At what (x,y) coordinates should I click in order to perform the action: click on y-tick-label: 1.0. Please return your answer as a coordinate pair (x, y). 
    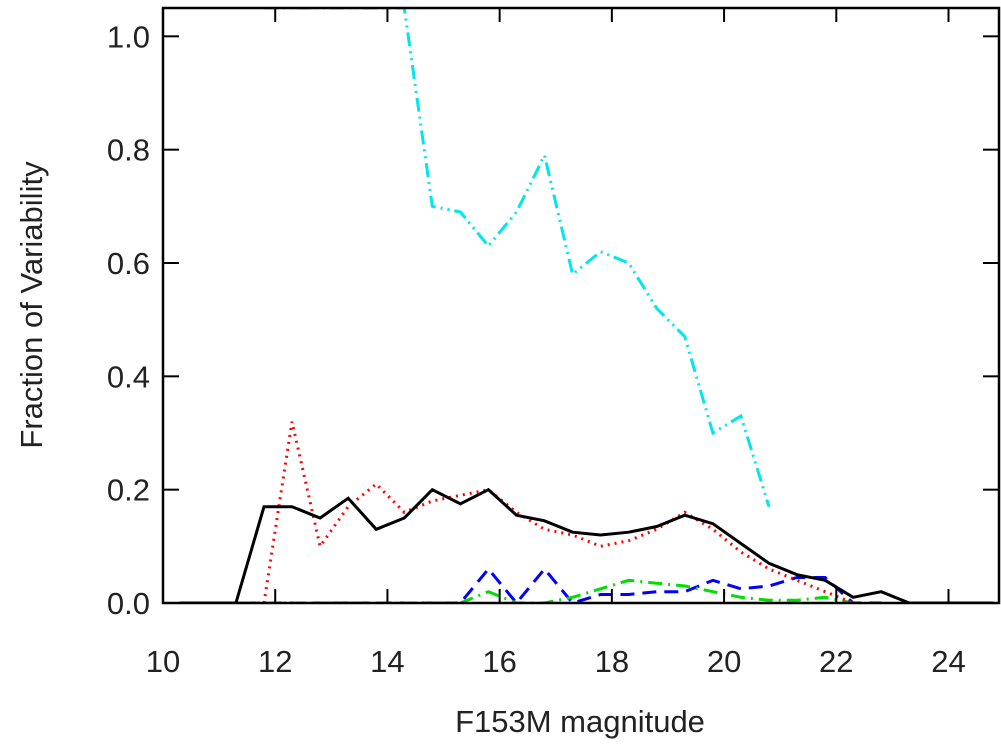
    Looking at the image, I should click on (128, 36).